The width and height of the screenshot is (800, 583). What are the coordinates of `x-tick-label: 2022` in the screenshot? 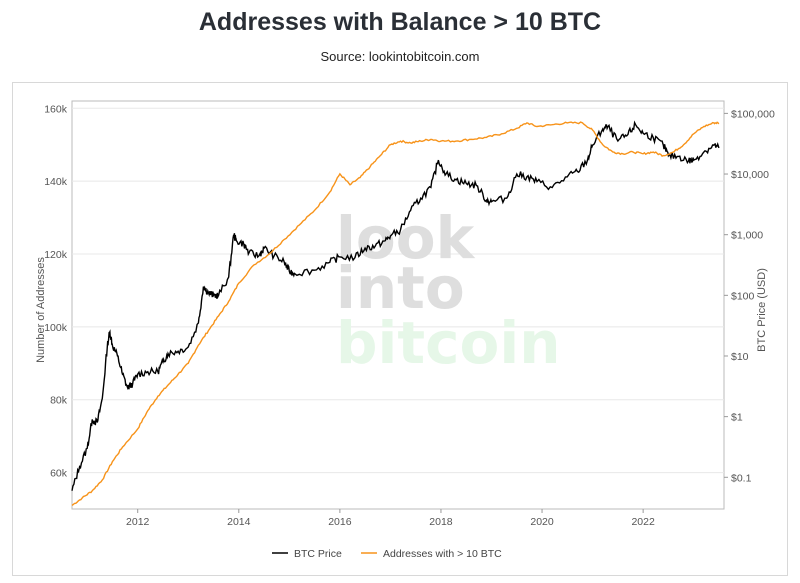 It's located at (643, 522).